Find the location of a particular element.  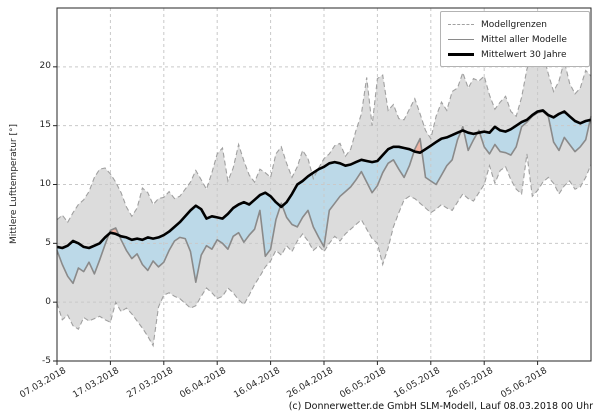

y-tick-label: 10 is located at coordinates (45, 184).